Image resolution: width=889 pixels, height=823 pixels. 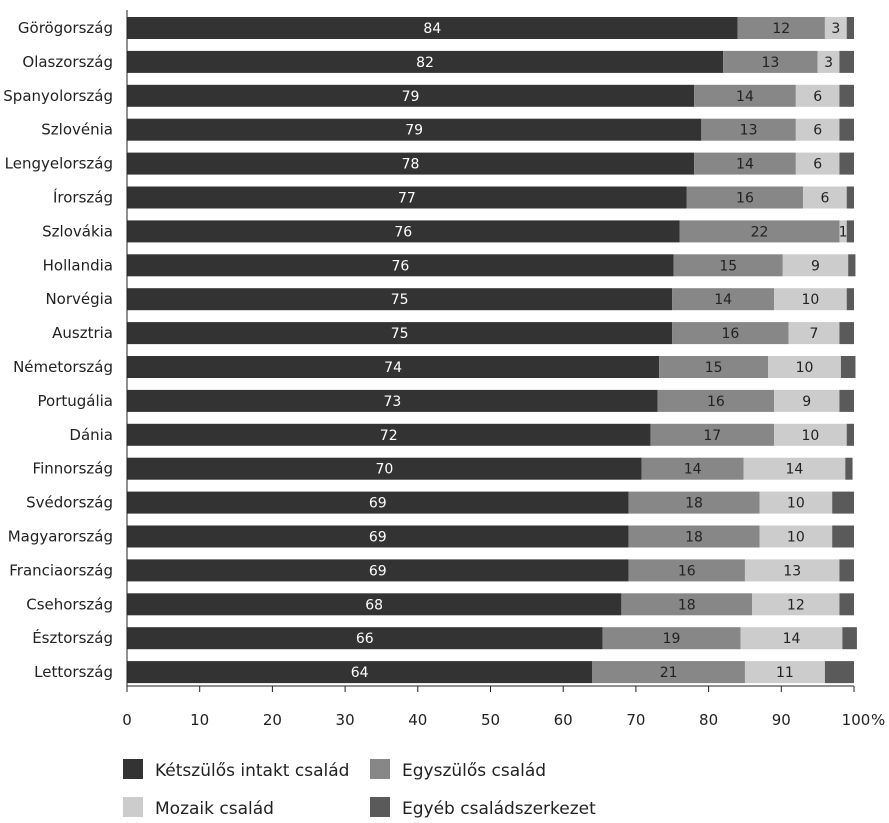 I want to click on category-label: Görögország, so click(x=65, y=28).